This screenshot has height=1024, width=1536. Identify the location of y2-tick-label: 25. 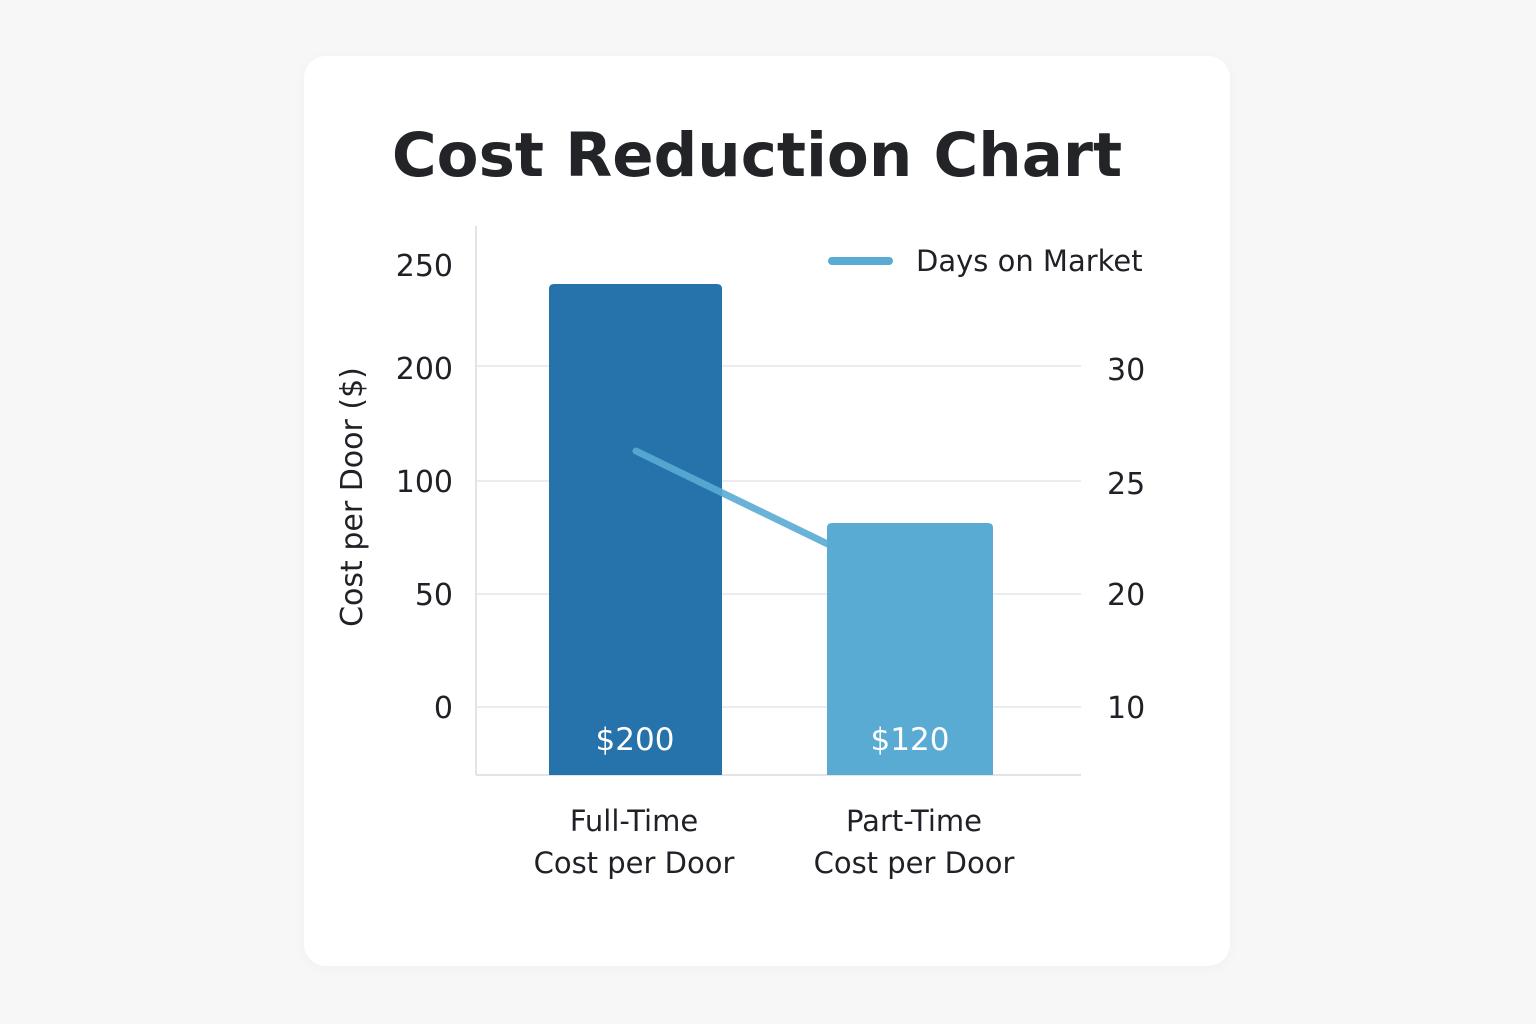
(1126, 484).